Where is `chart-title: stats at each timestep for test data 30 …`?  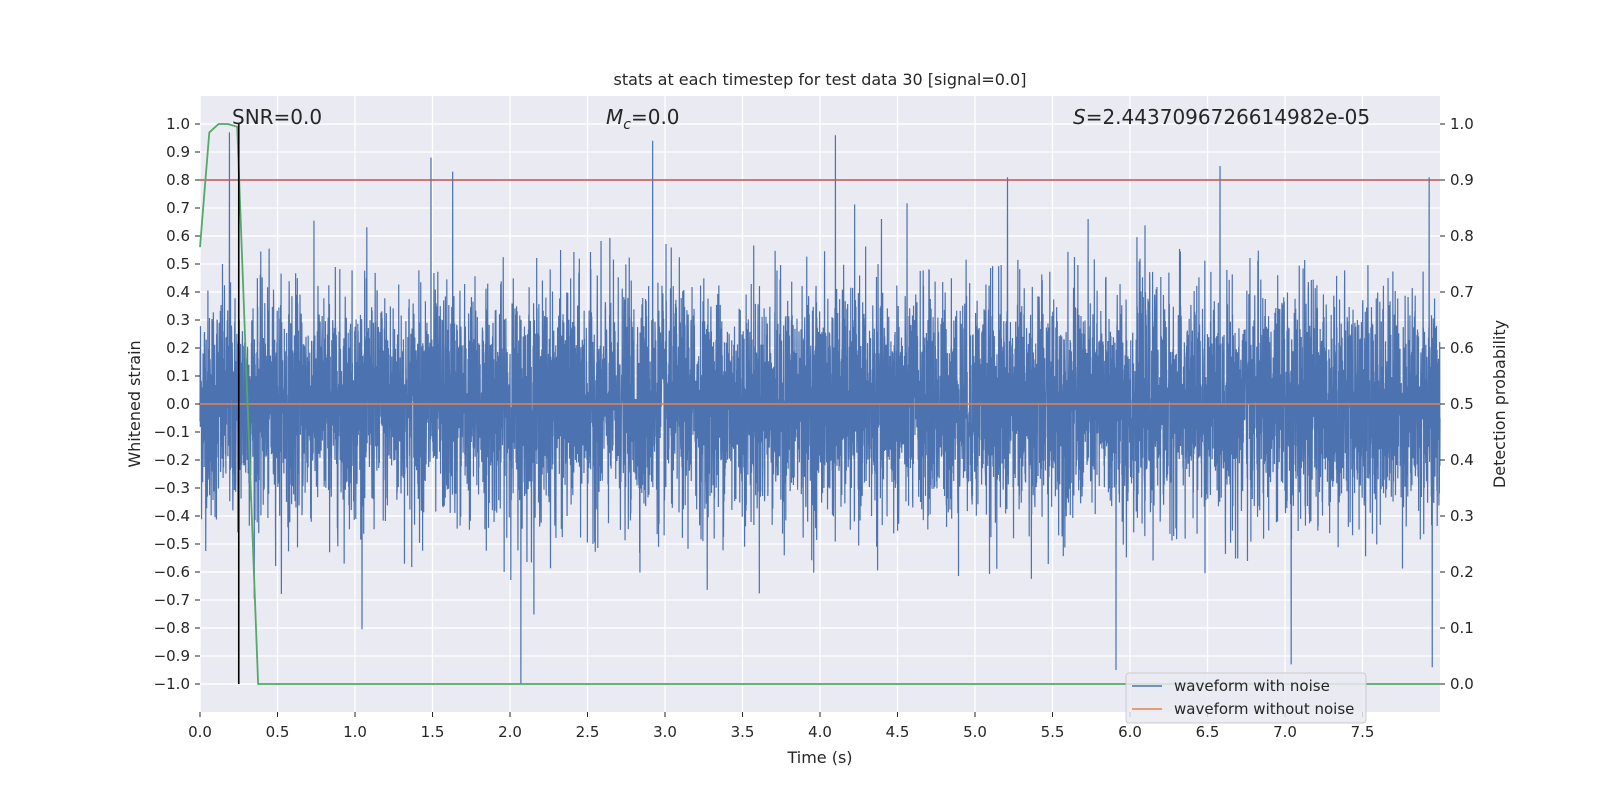
chart-title: stats at each timestep for test data 30 … is located at coordinates (820, 79).